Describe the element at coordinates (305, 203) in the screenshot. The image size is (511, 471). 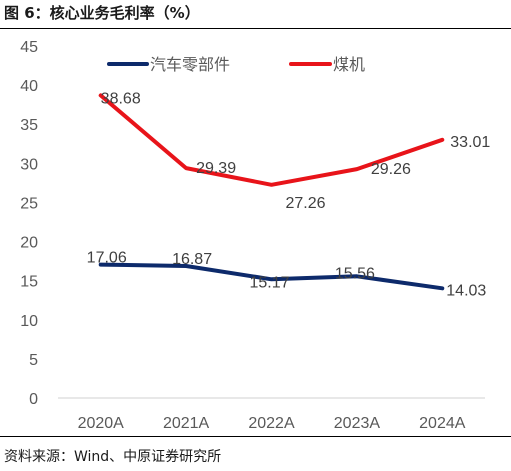
I see `data-label: 27.26` at that location.